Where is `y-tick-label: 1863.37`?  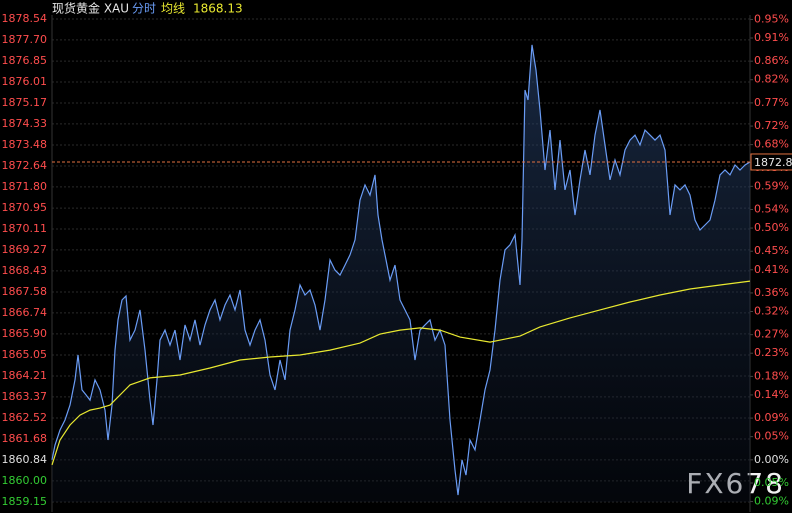
y-tick-label: 1863.37 is located at coordinates (25, 396).